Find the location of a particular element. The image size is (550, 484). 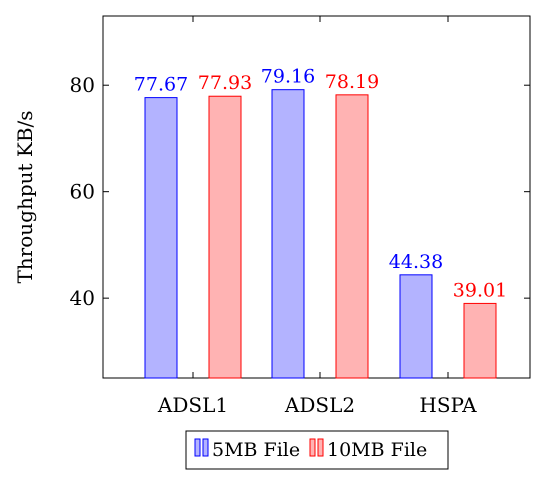

bar-series1-adsl2 is located at coordinates (352, 236).